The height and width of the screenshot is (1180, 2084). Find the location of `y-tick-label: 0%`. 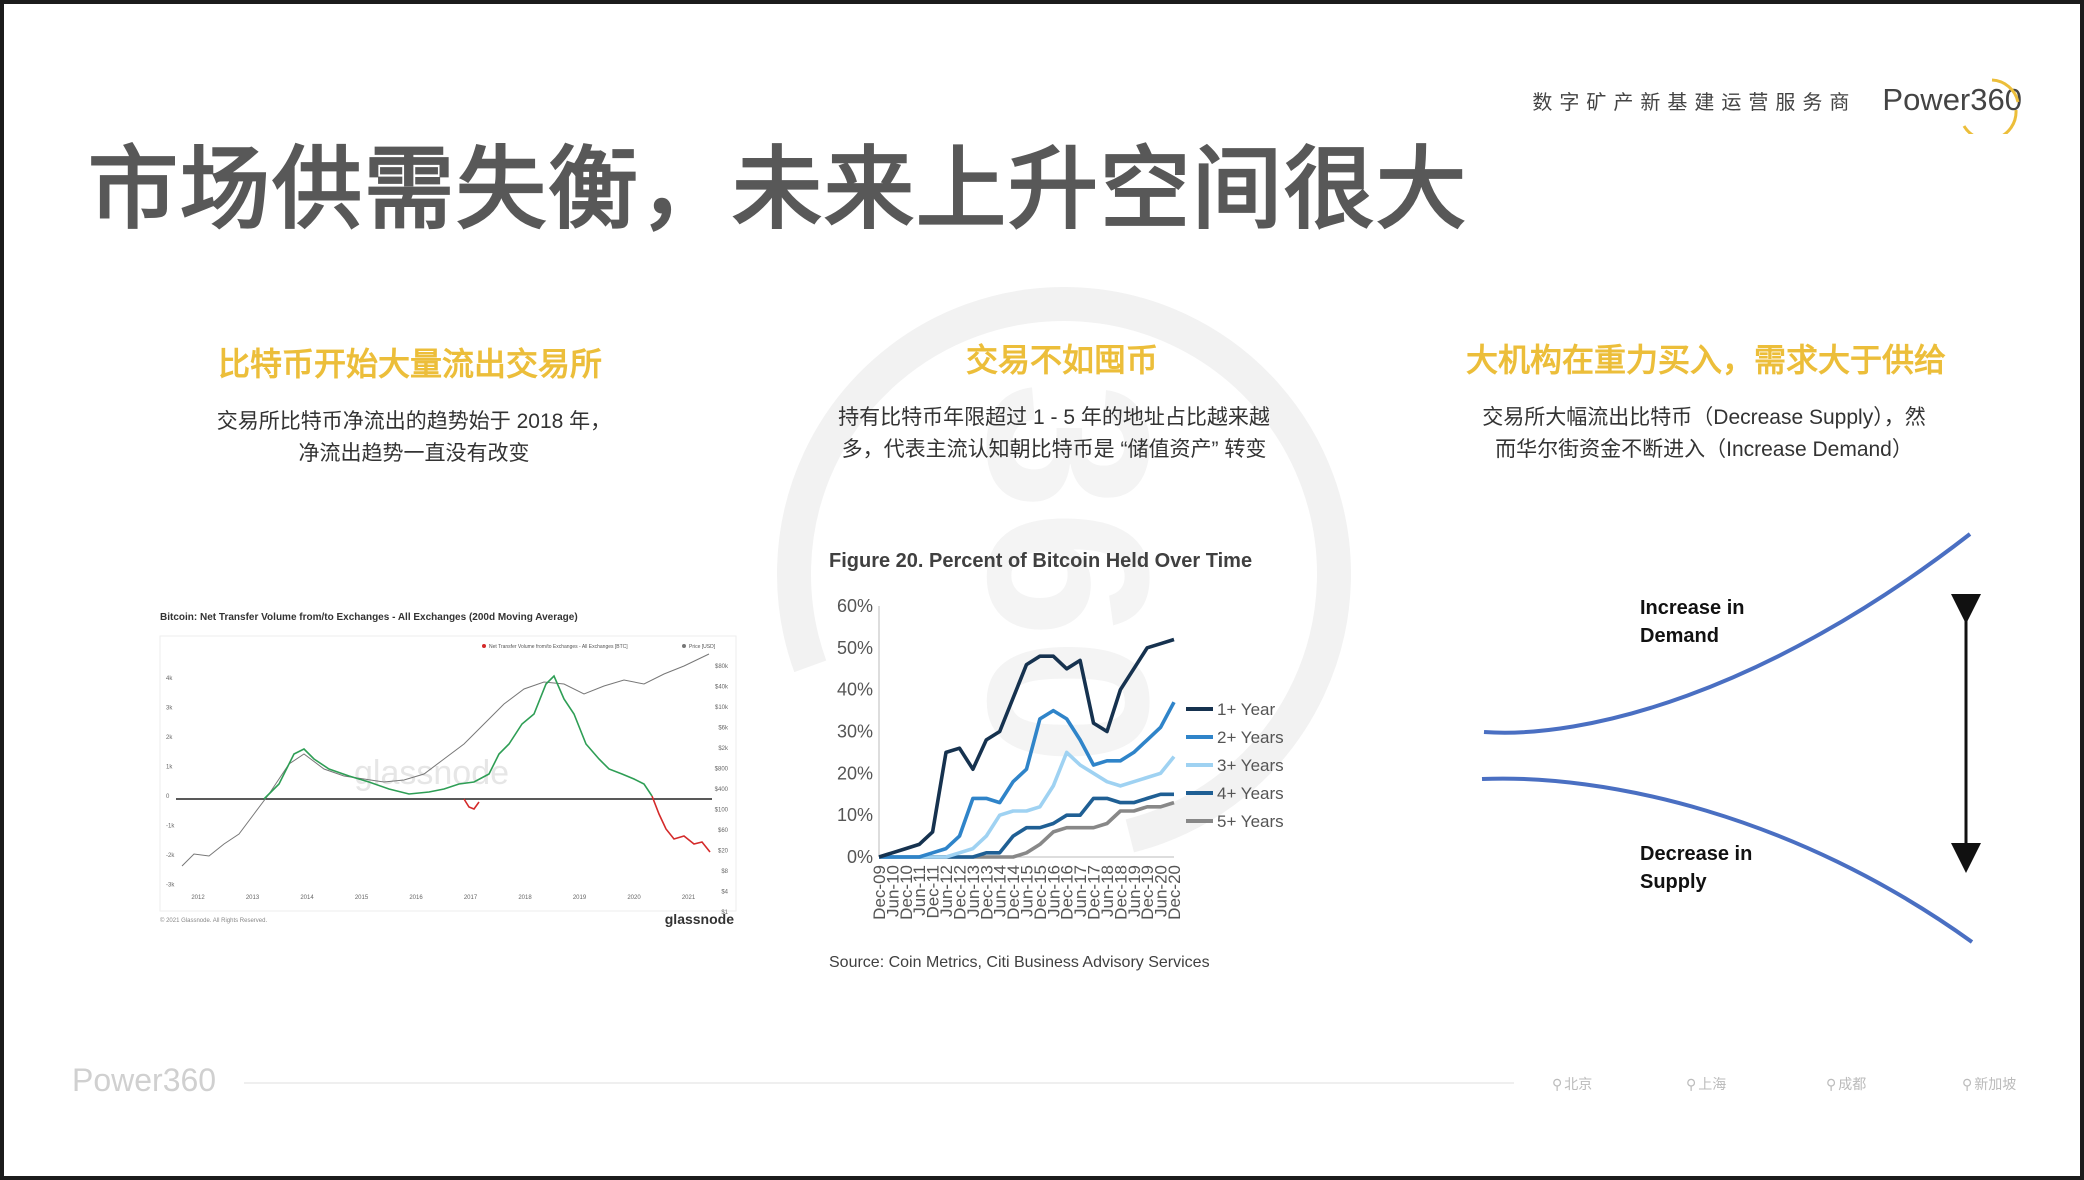

y-tick-label: 0% is located at coordinates (860, 857).